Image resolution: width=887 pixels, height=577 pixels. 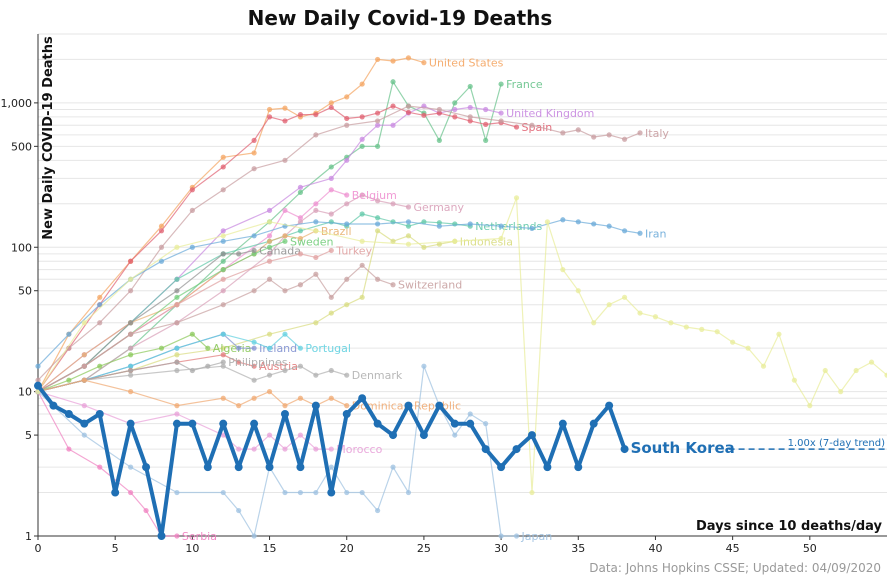 I want to click on series-label: Germany, so click(x=438, y=207).